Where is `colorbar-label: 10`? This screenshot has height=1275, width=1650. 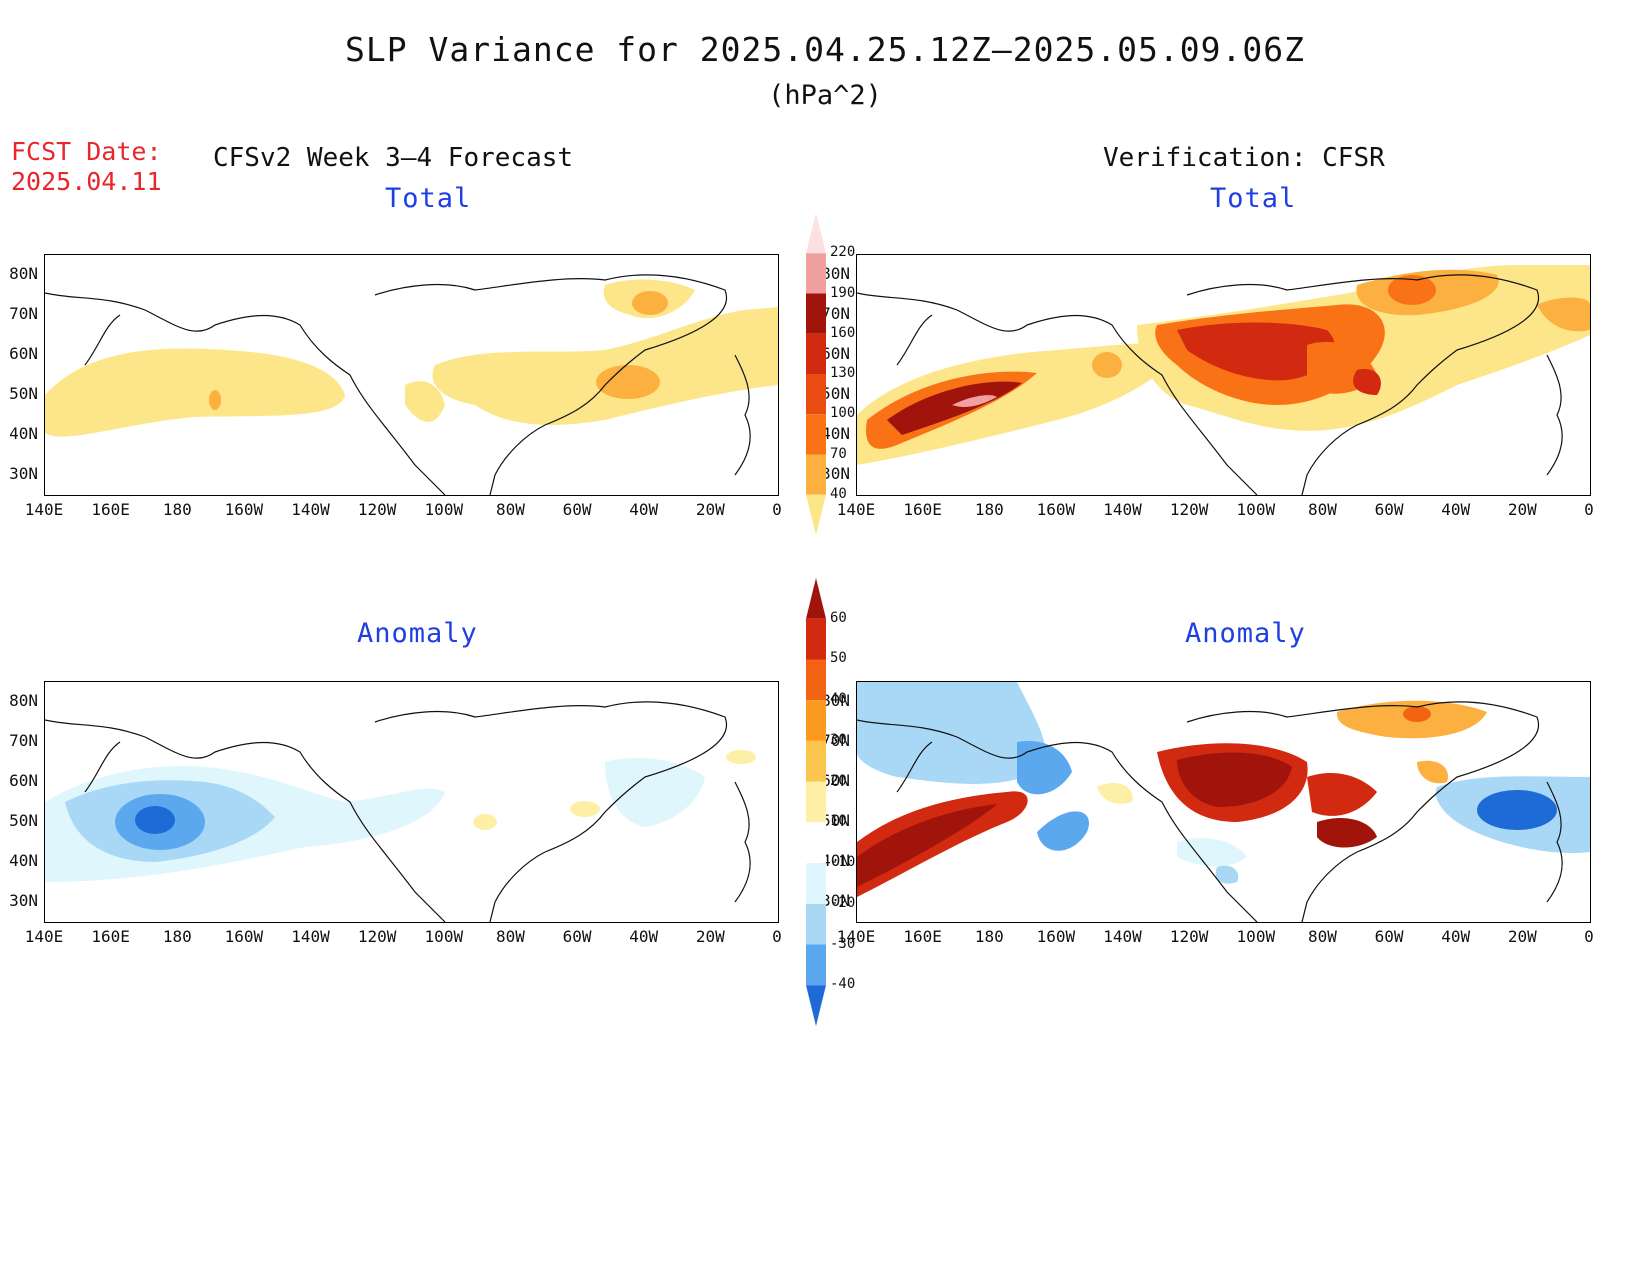
colorbar-label: 10 is located at coordinates (838, 821).